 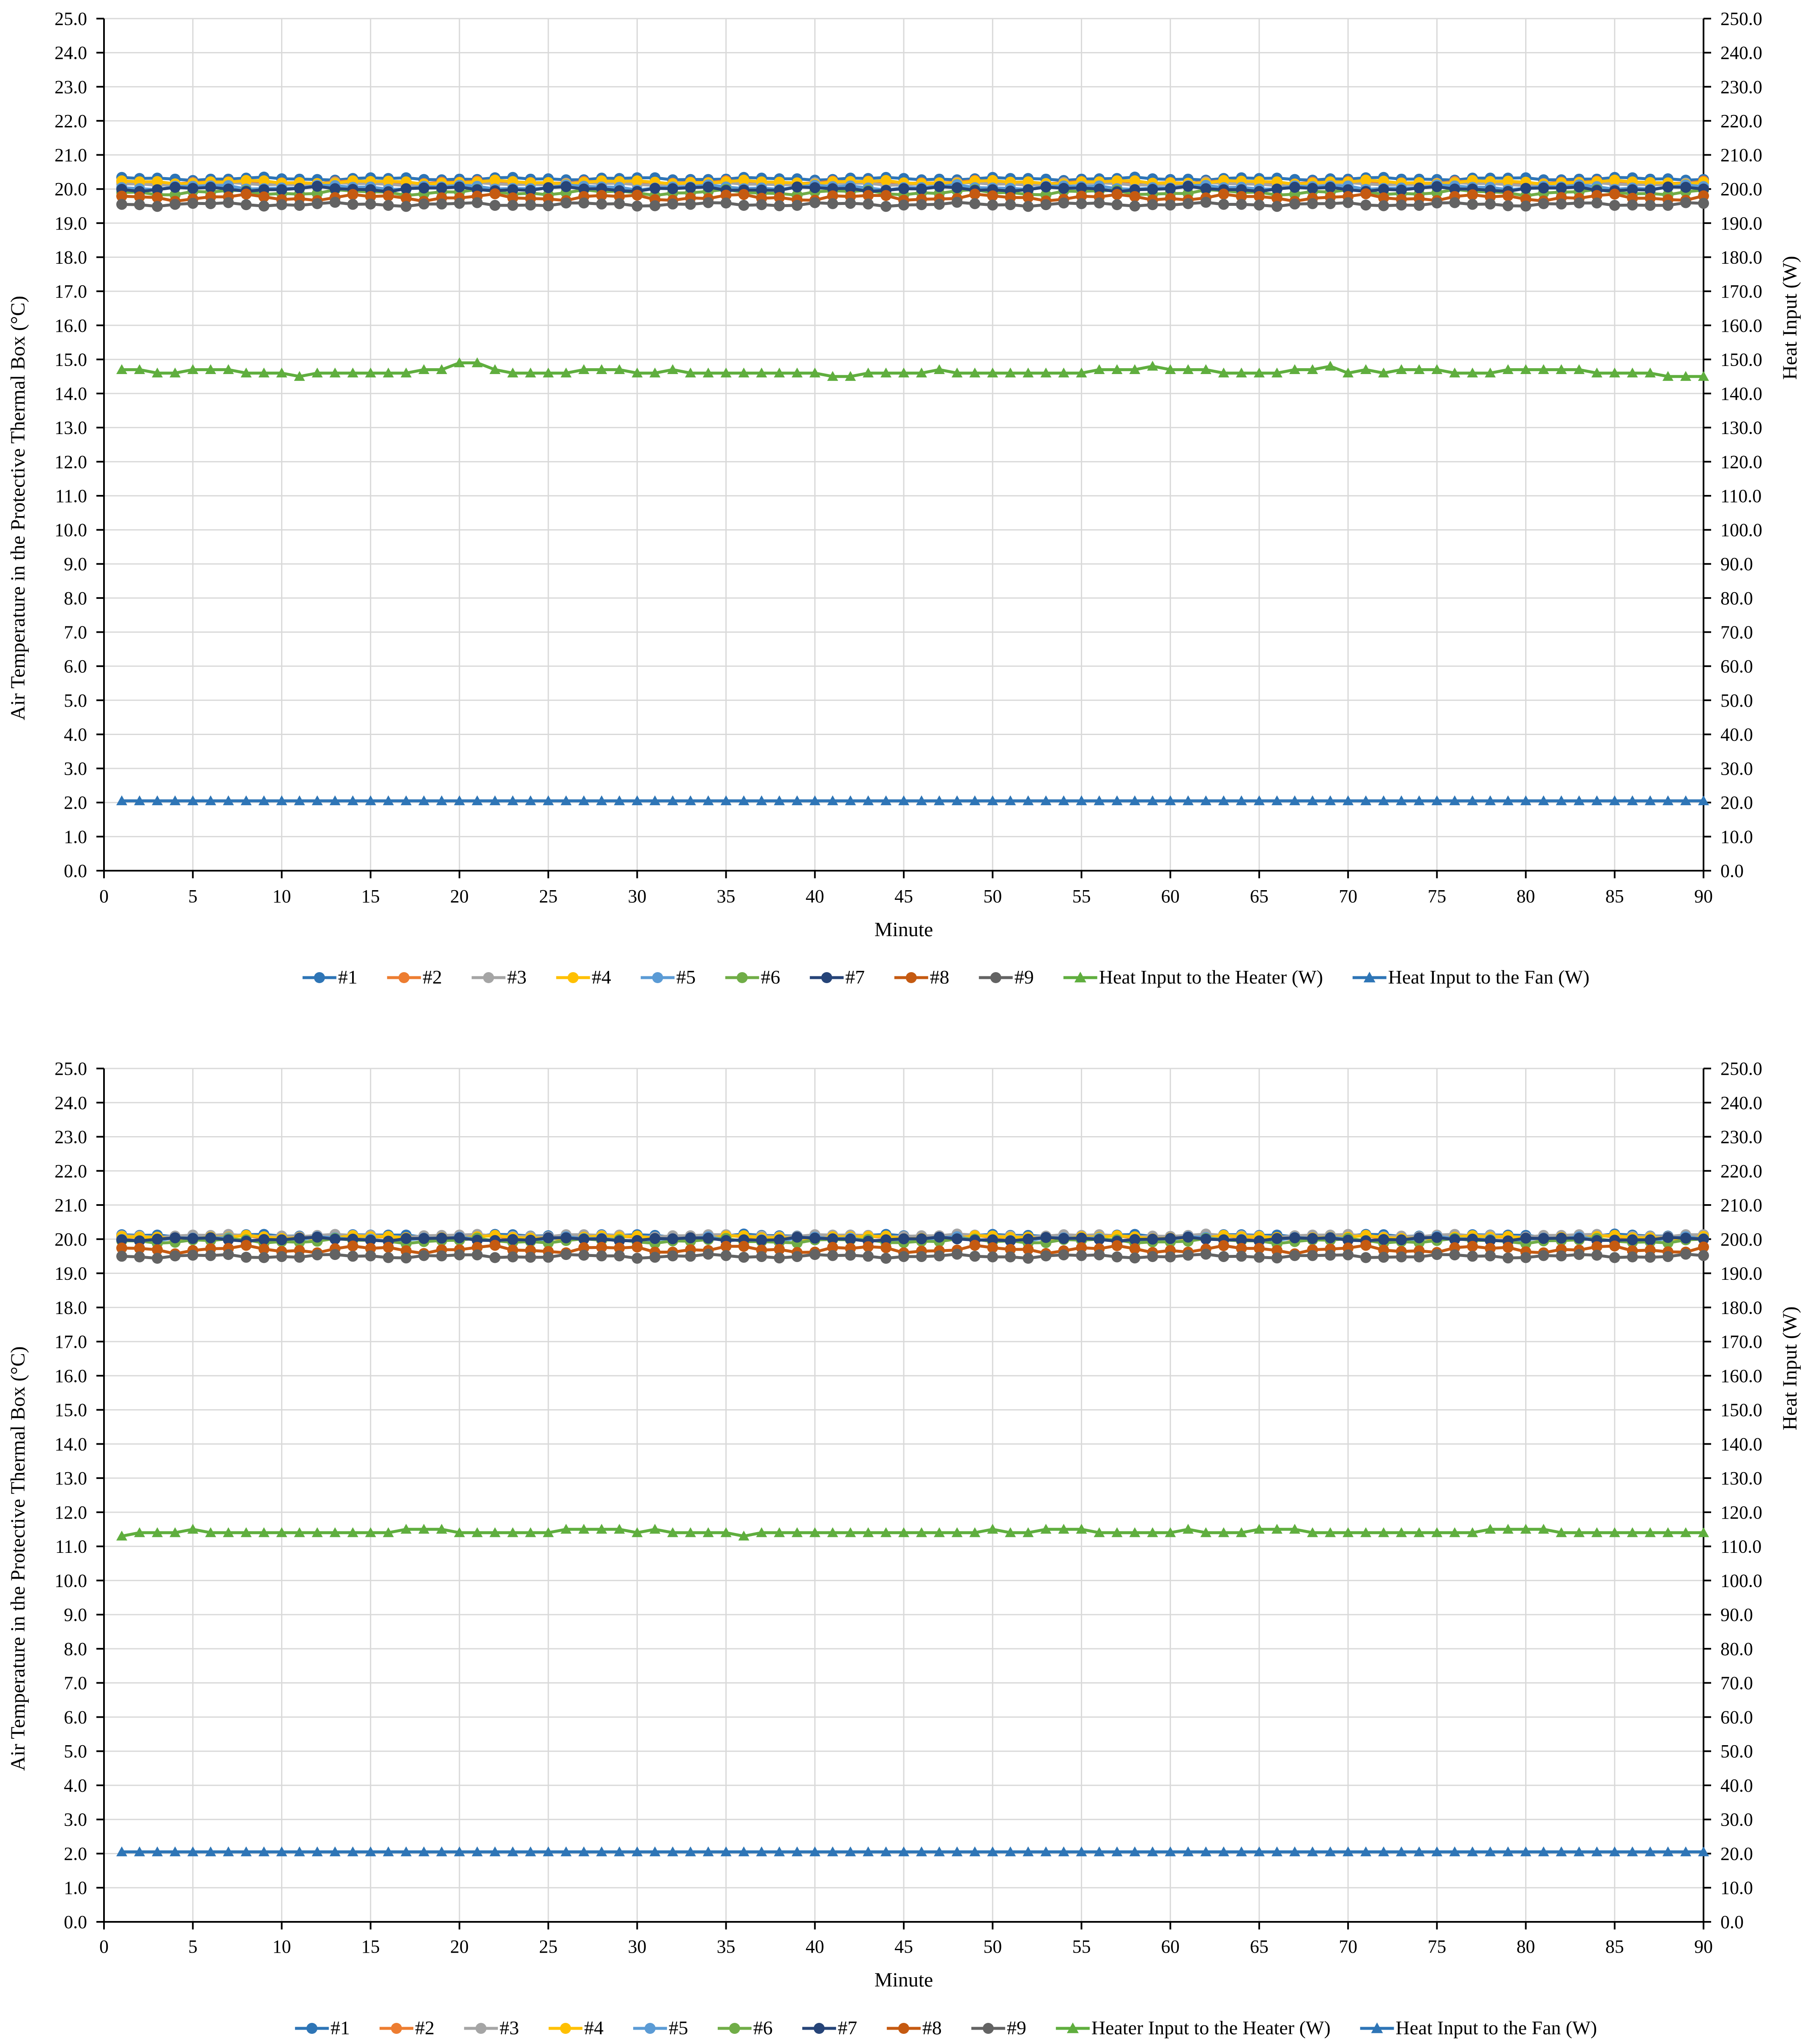 What do you see at coordinates (1736, 564) in the screenshot?
I see `y-right-tick-label: 90.0` at bounding box center [1736, 564].